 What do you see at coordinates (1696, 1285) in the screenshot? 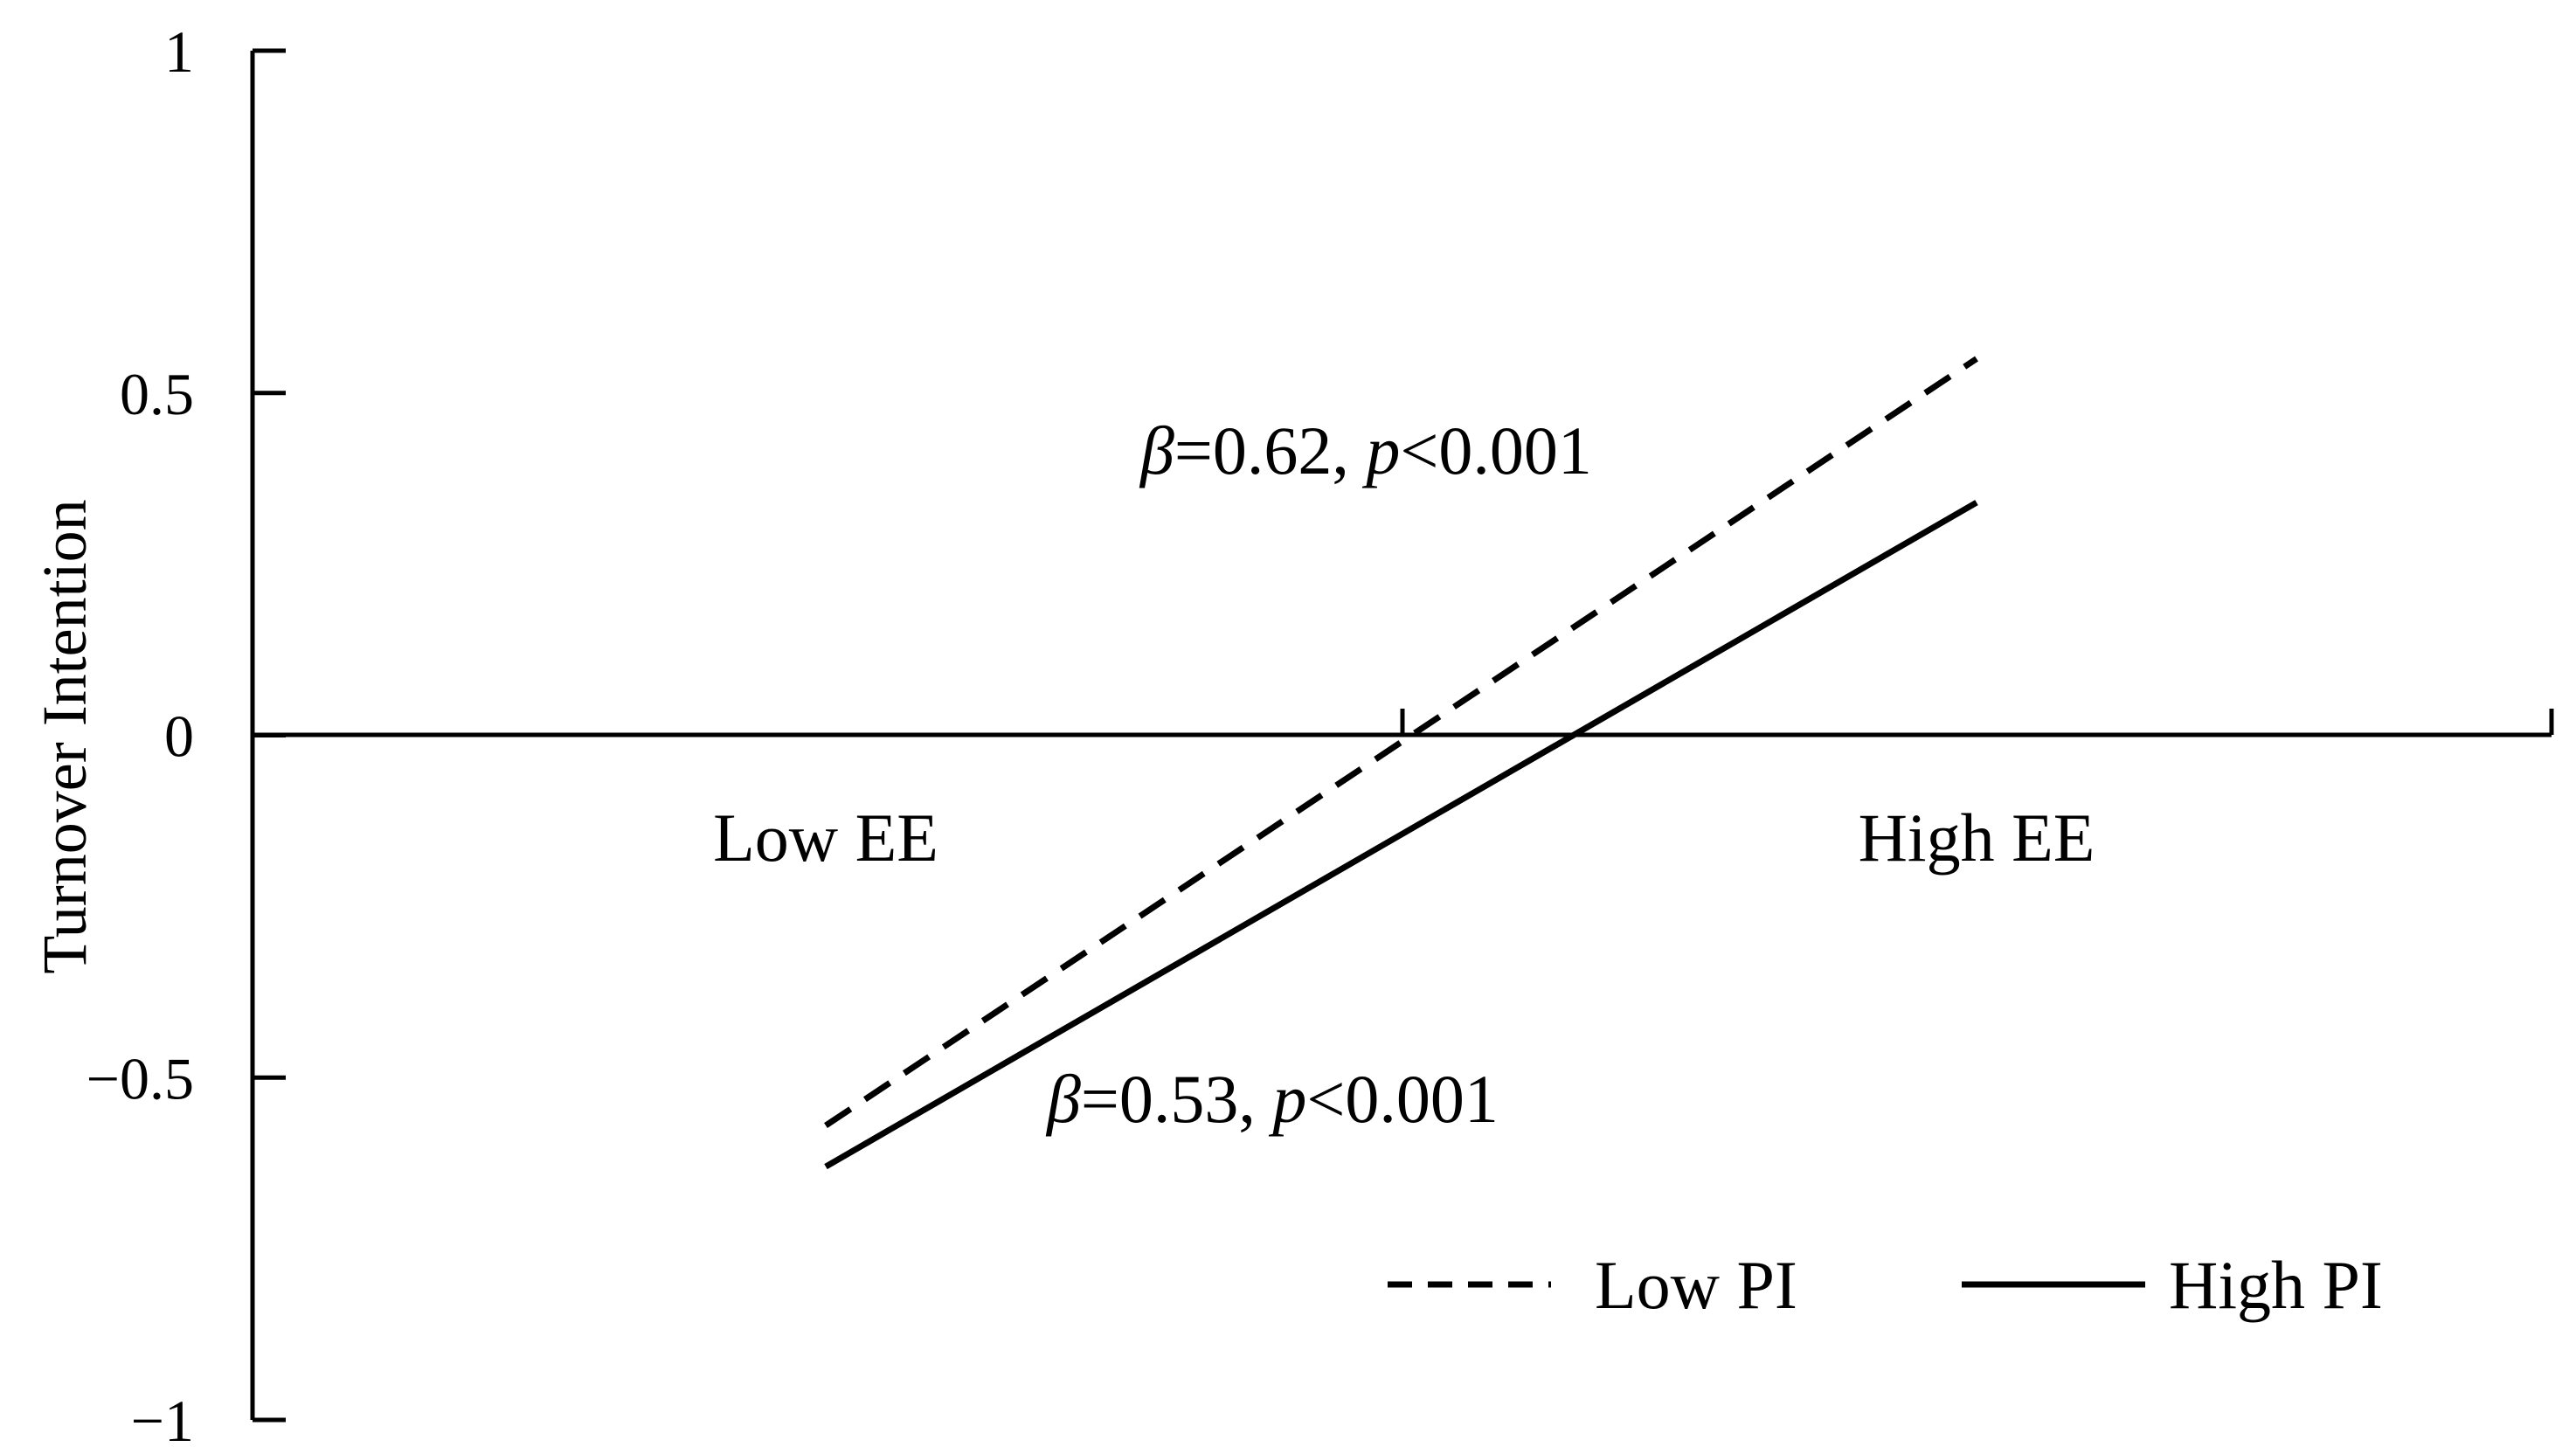
I see `legend-low-pi-label: Low PI` at bounding box center [1696, 1285].